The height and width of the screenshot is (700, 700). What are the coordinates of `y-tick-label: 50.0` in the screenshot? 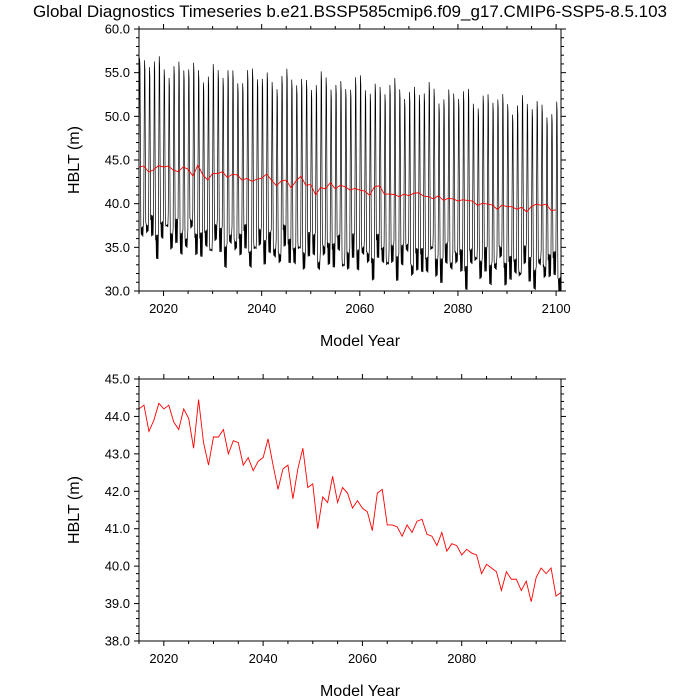 It's located at (117, 116).